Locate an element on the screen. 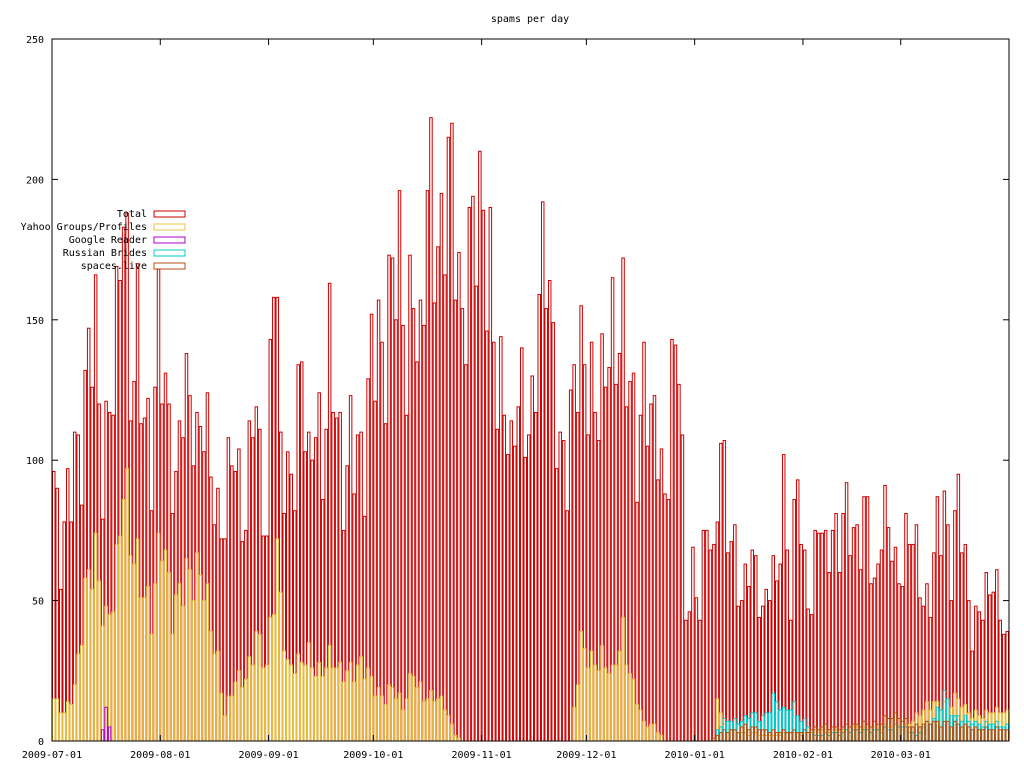 This screenshot has width=1024, height=768. y-tick-label: 150 is located at coordinates (35, 321).